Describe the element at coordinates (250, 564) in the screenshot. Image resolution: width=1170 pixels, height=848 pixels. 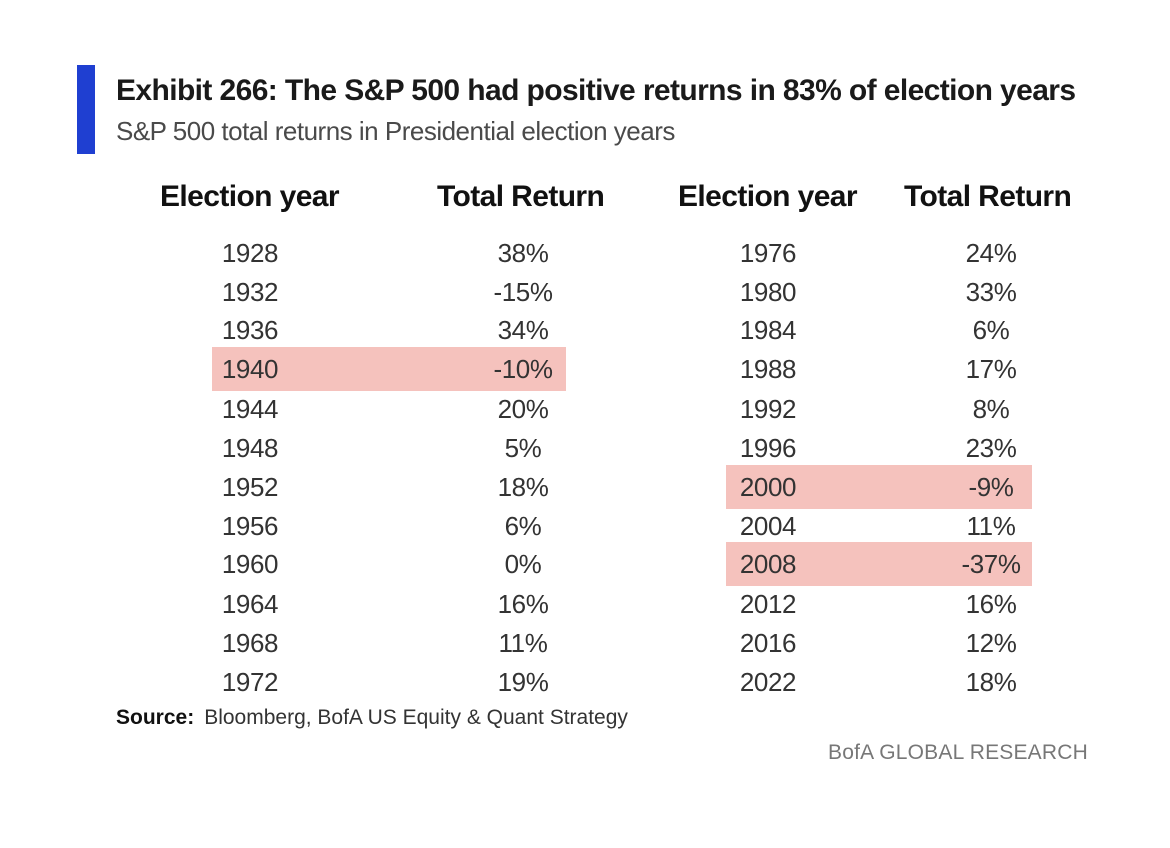
I see `year-cell-1960: 1960` at that location.